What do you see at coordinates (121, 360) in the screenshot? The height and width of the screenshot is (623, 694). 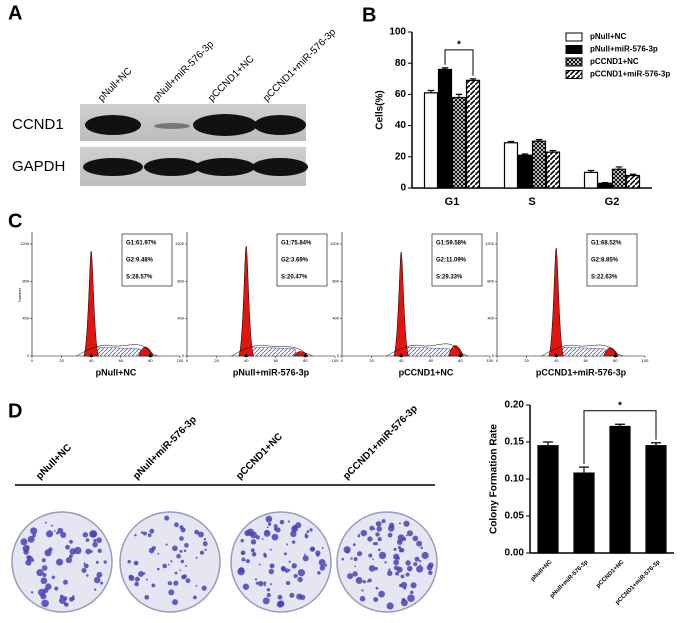 I see `flow-x-tick-label: 60` at bounding box center [121, 360].